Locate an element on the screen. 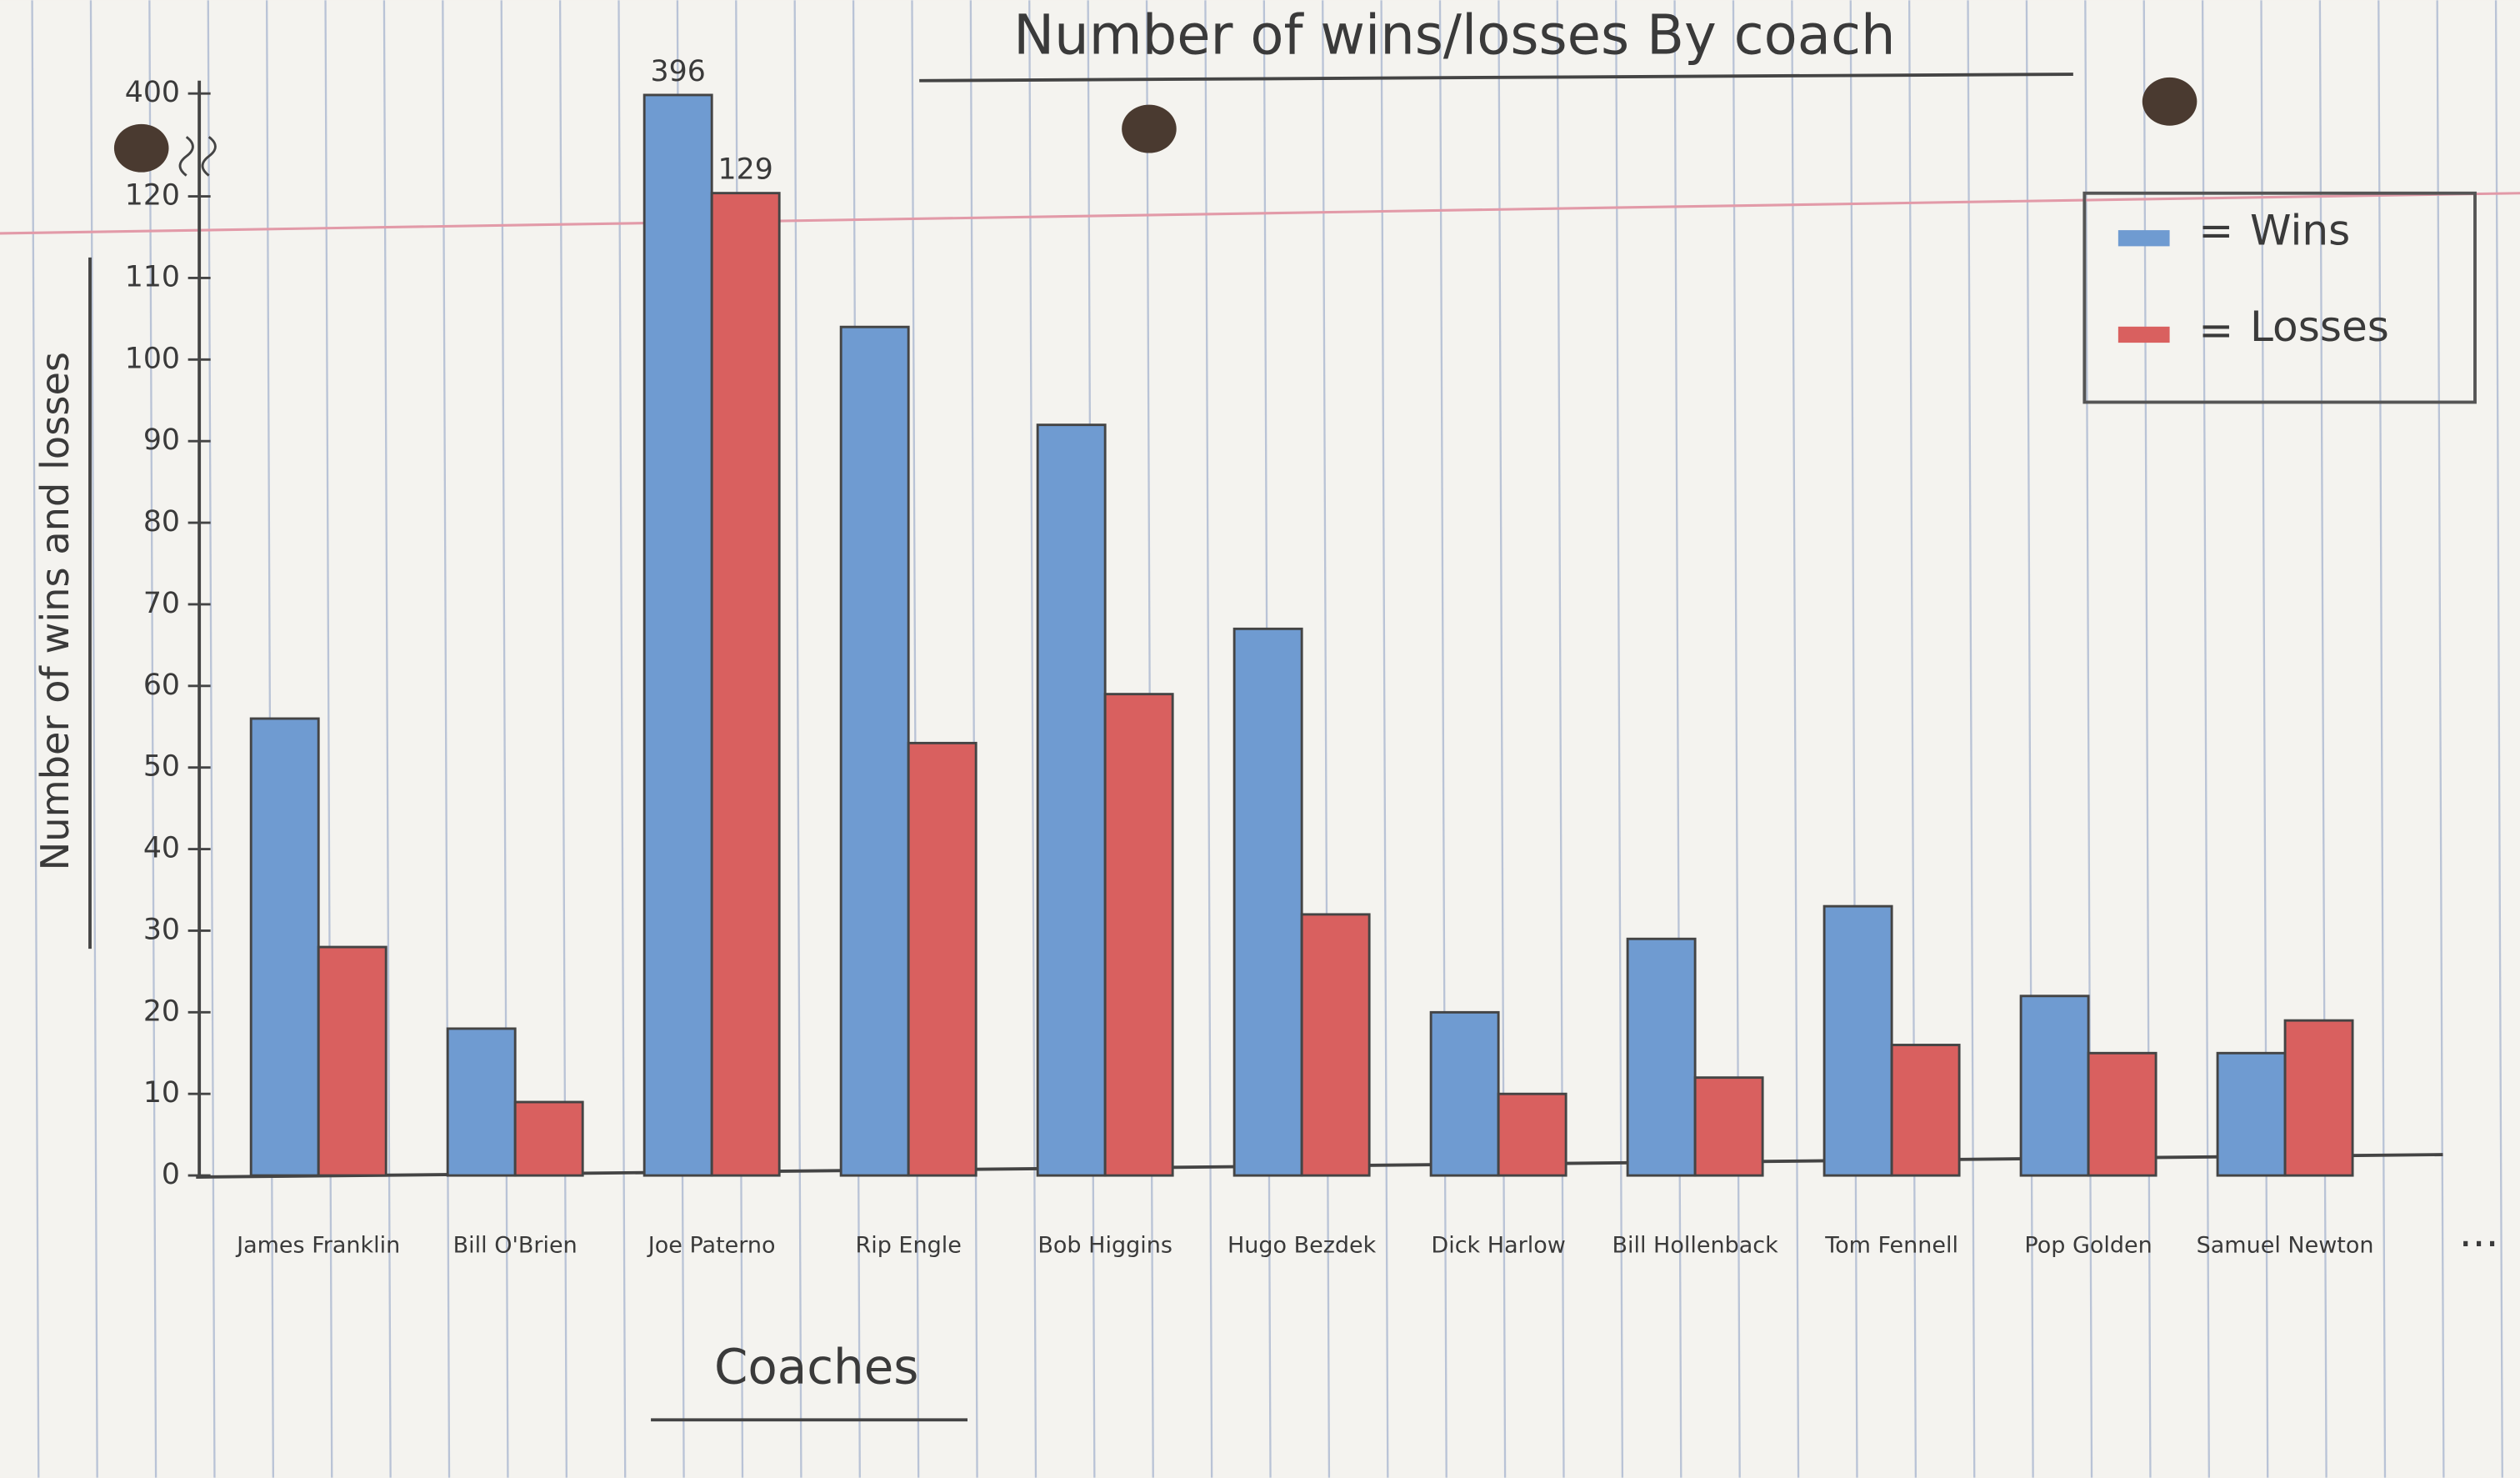  y-tick-label: 50 is located at coordinates (161, 767).